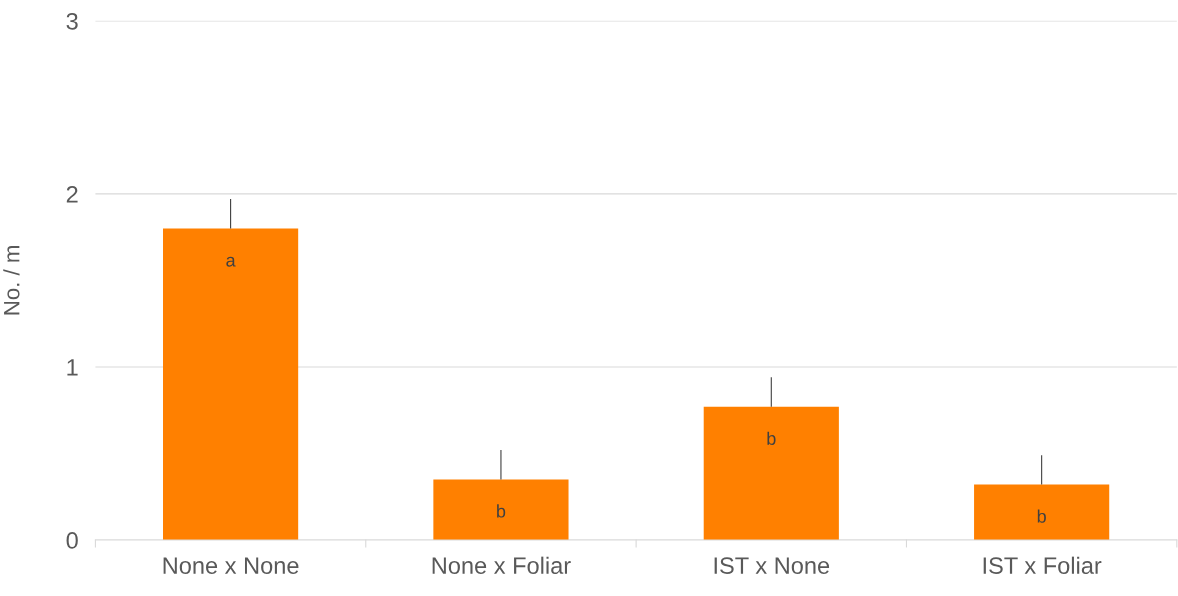 The width and height of the screenshot is (1178, 596). I want to click on annotation: a, so click(231, 261).